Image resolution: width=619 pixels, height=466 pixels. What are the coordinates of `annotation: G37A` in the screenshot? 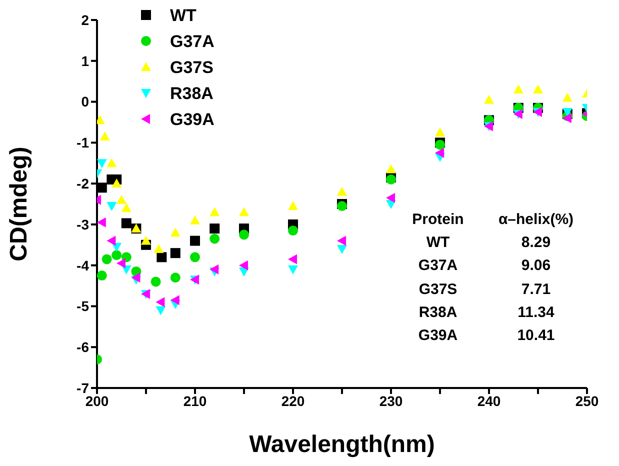 It's located at (438, 266).